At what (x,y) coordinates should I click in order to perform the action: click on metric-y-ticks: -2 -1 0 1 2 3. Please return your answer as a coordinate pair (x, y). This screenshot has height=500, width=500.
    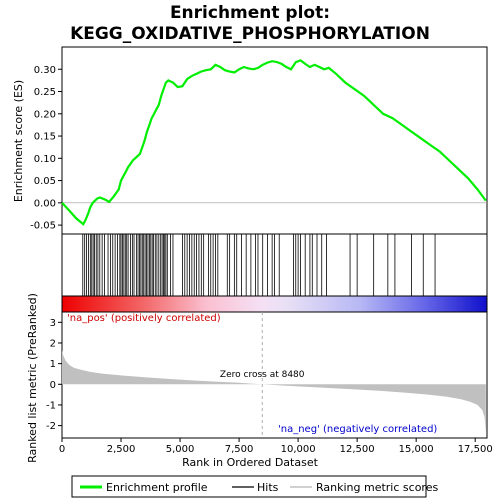
    Looking at the image, I should click on (54, 375).